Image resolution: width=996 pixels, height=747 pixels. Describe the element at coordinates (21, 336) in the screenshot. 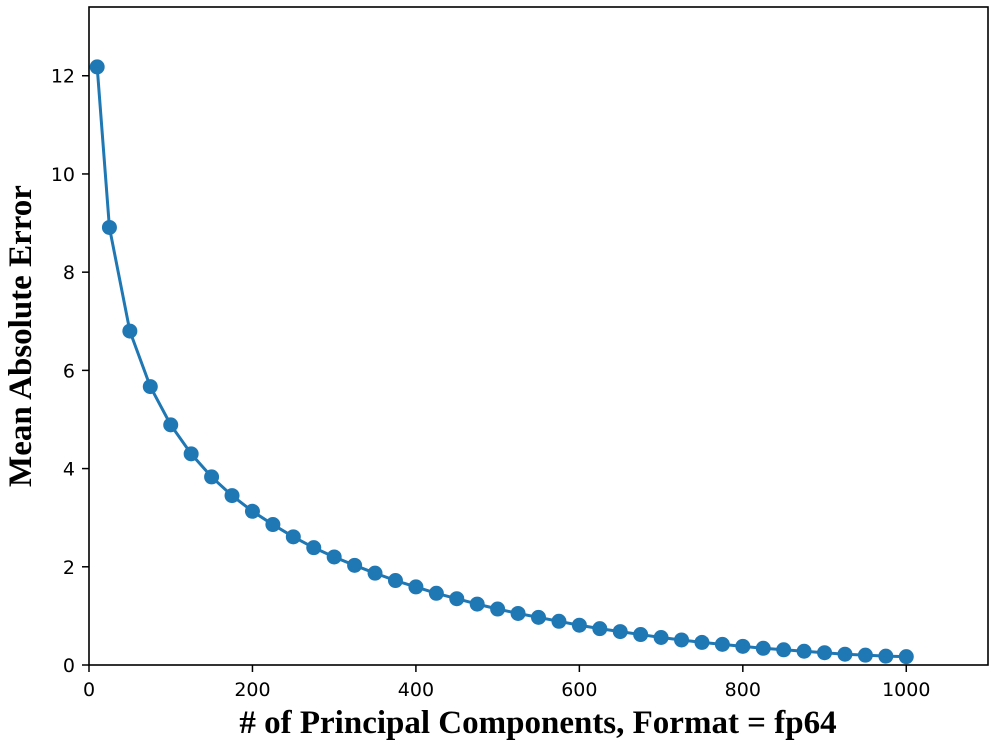

I see `y-axis-title: Mean Absolute Error` at that location.